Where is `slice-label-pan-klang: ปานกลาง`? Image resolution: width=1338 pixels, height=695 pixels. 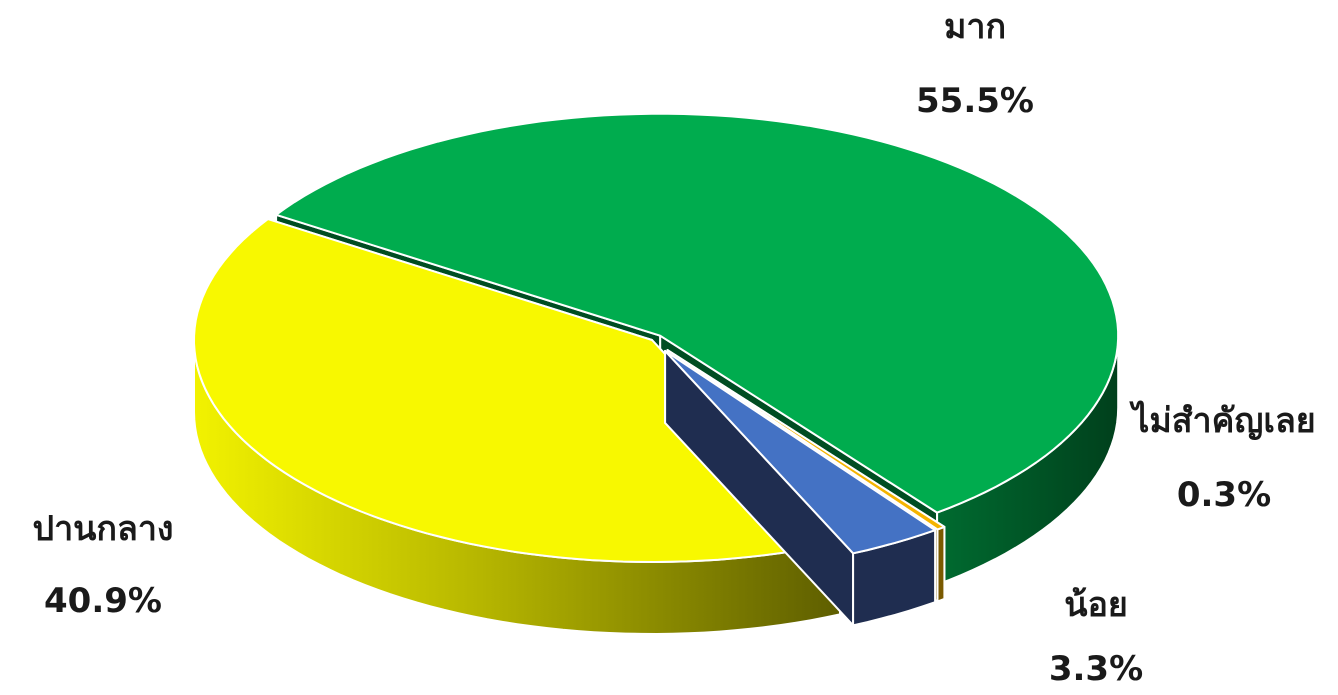
slice-label-pan-klang: ปานกลาง is located at coordinates (102, 529).